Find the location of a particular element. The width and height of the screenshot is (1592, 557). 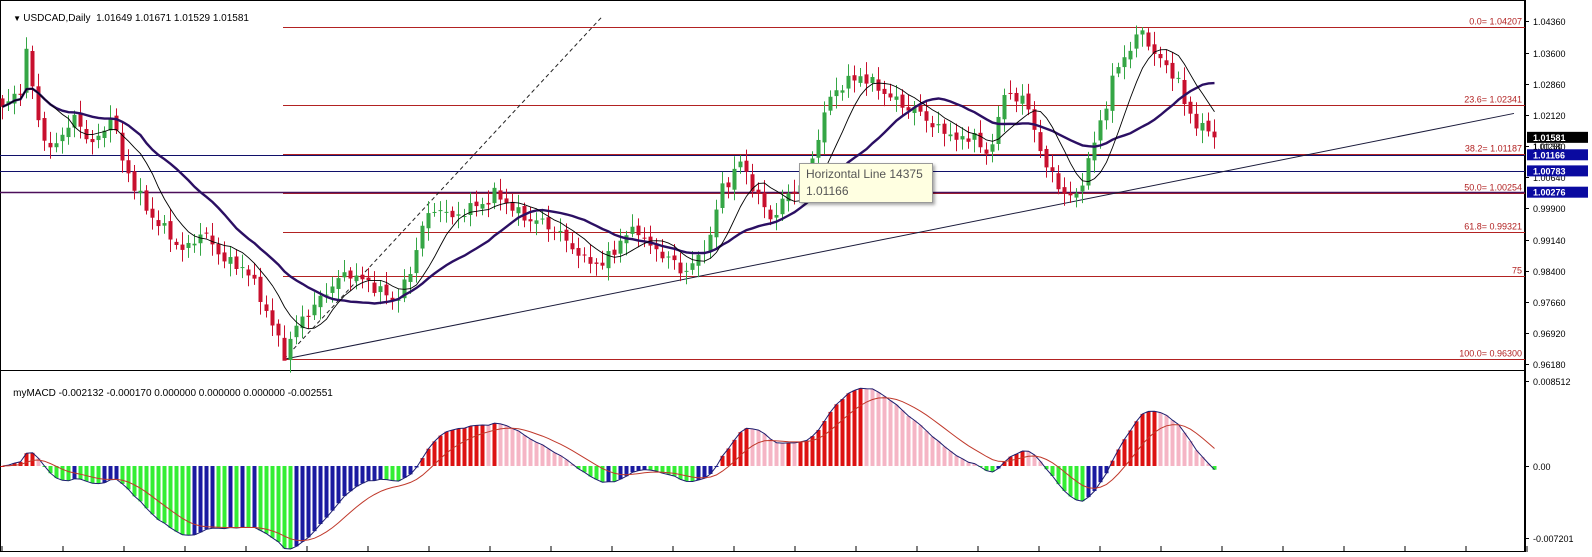

price-marker-box is located at coordinates (1557, 137).